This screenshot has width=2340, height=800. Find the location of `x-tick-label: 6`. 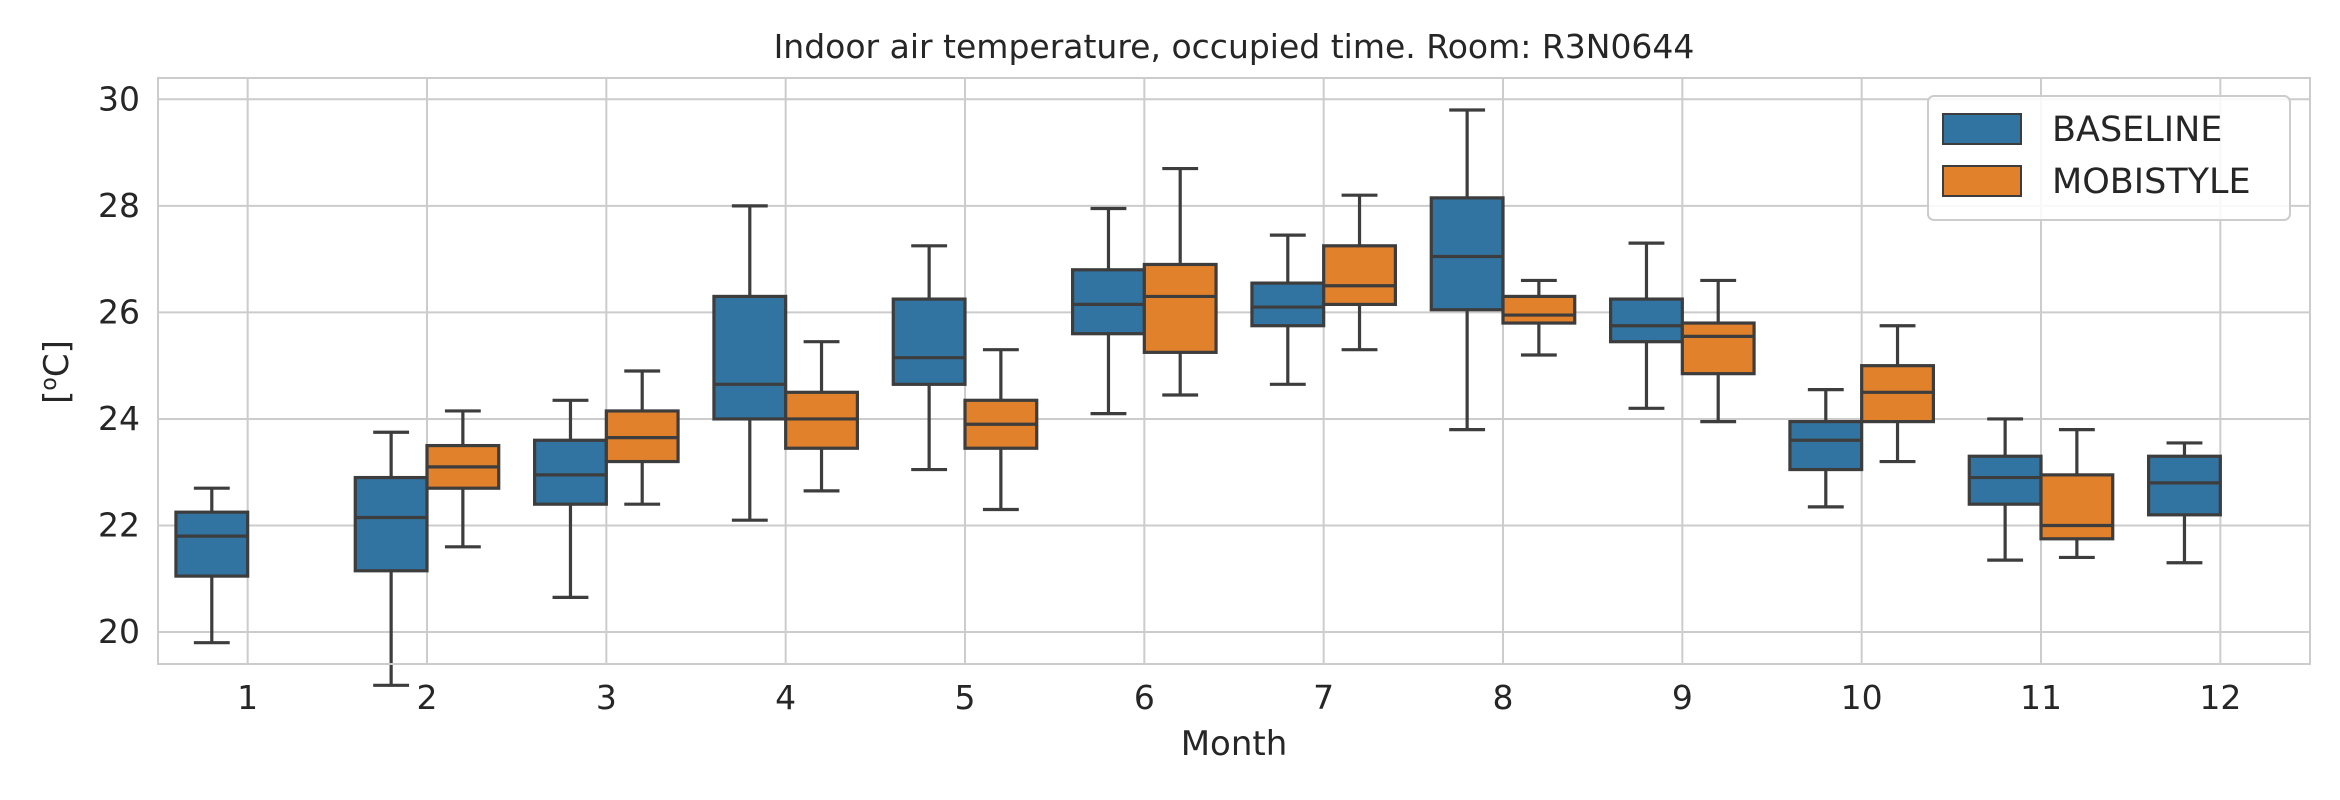

x-tick-label: 6 is located at coordinates (1144, 697).